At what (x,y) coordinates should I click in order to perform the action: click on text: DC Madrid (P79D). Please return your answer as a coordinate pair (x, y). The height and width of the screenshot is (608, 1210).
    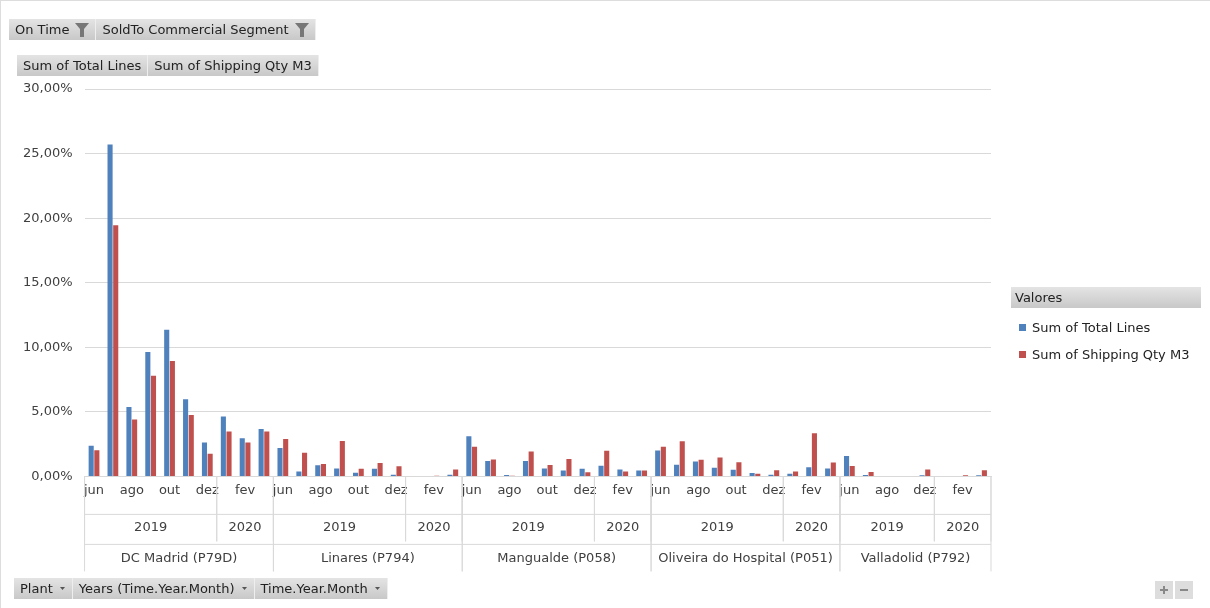
    Looking at the image, I should click on (179, 558).